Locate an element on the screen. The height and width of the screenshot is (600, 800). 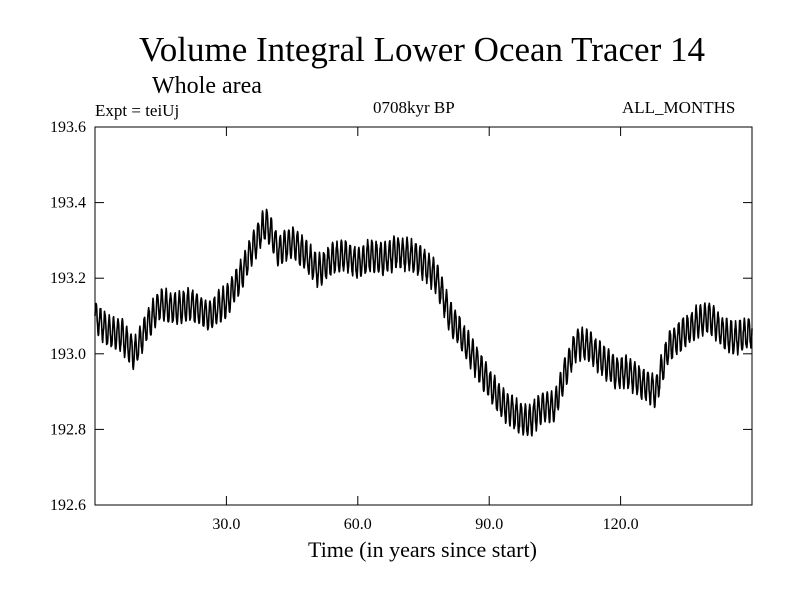
y-tick-label: 192.8 is located at coordinates (68, 429).